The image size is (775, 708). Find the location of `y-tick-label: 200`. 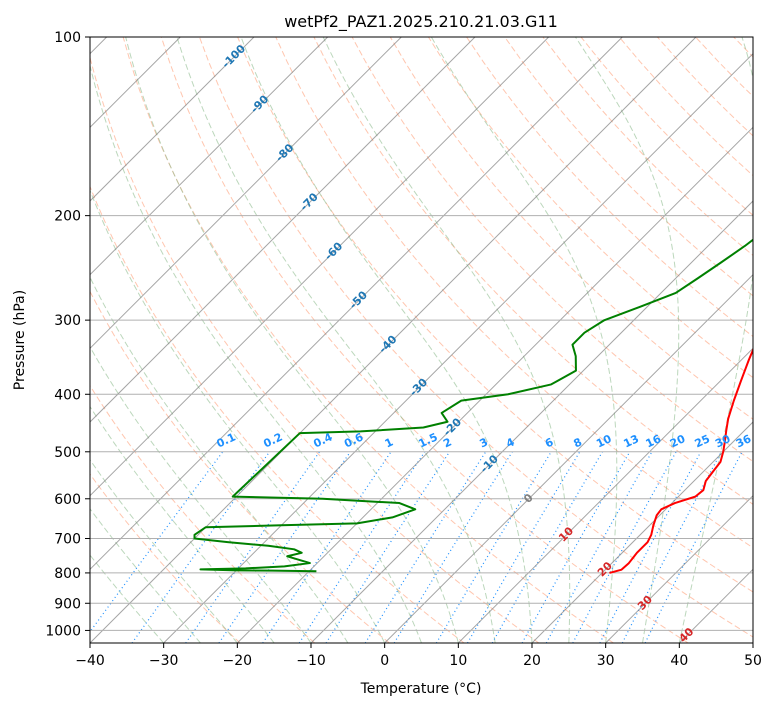

y-tick-label: 200 is located at coordinates (67, 217).